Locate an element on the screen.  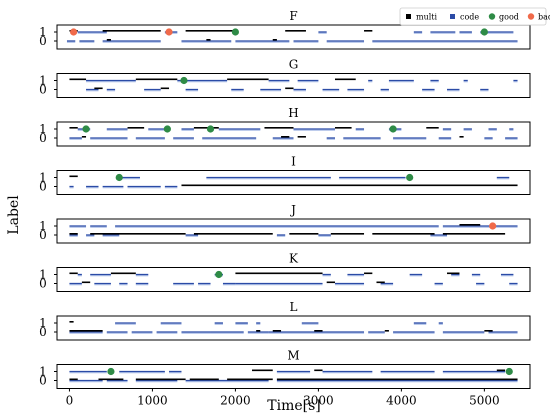
panel-title: J is located at coordinates (292, 210).